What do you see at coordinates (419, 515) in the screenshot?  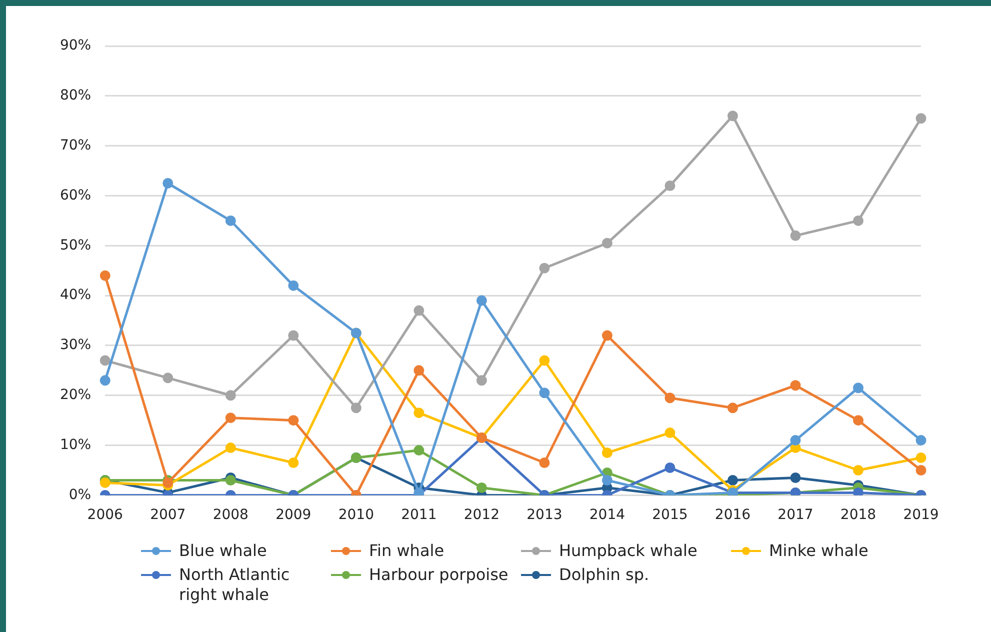 I see `x-tick-label: 2011` at bounding box center [419, 515].